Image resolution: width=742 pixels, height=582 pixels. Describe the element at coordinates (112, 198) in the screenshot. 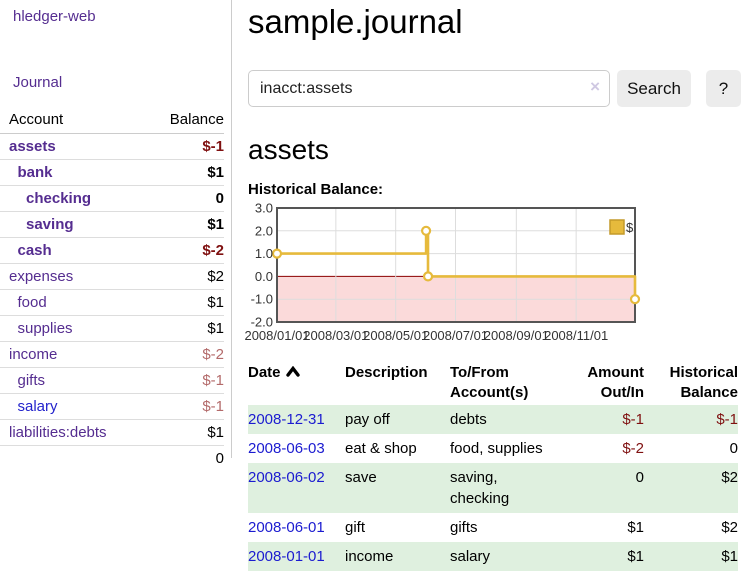

I see `account-row: checking 0` at that location.